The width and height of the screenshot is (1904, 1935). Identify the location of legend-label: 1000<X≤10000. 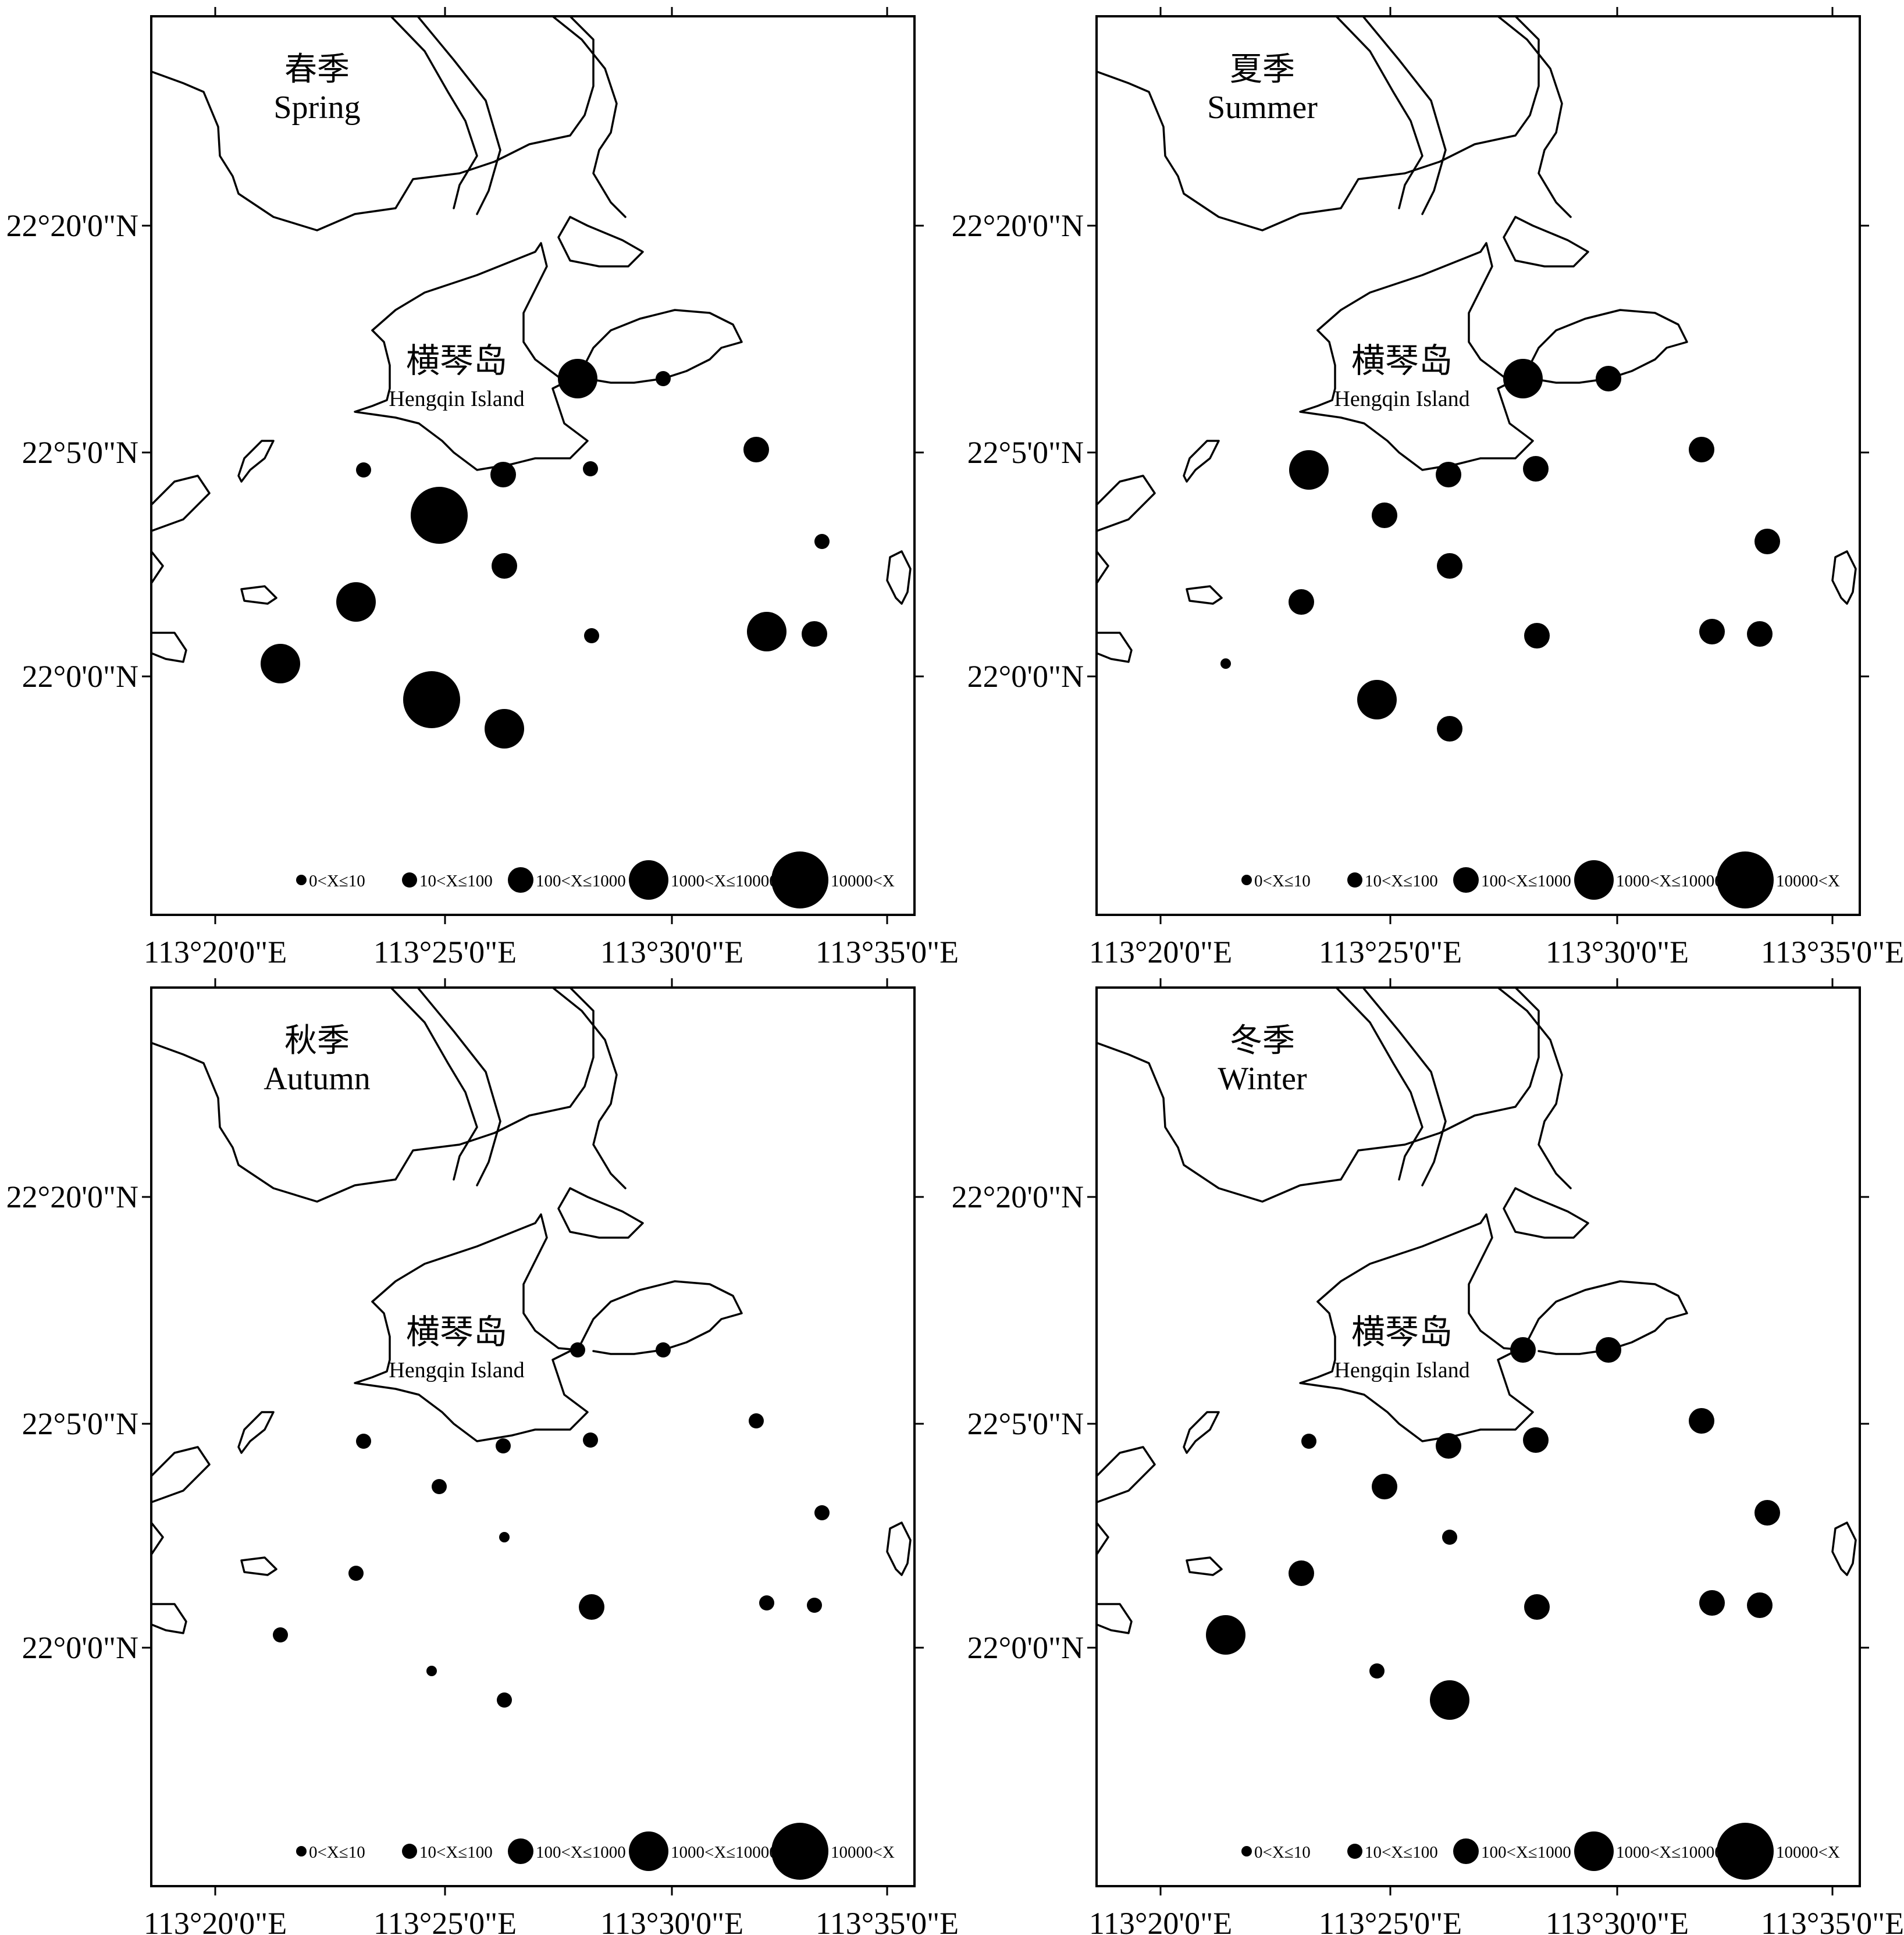
(1669, 1852).